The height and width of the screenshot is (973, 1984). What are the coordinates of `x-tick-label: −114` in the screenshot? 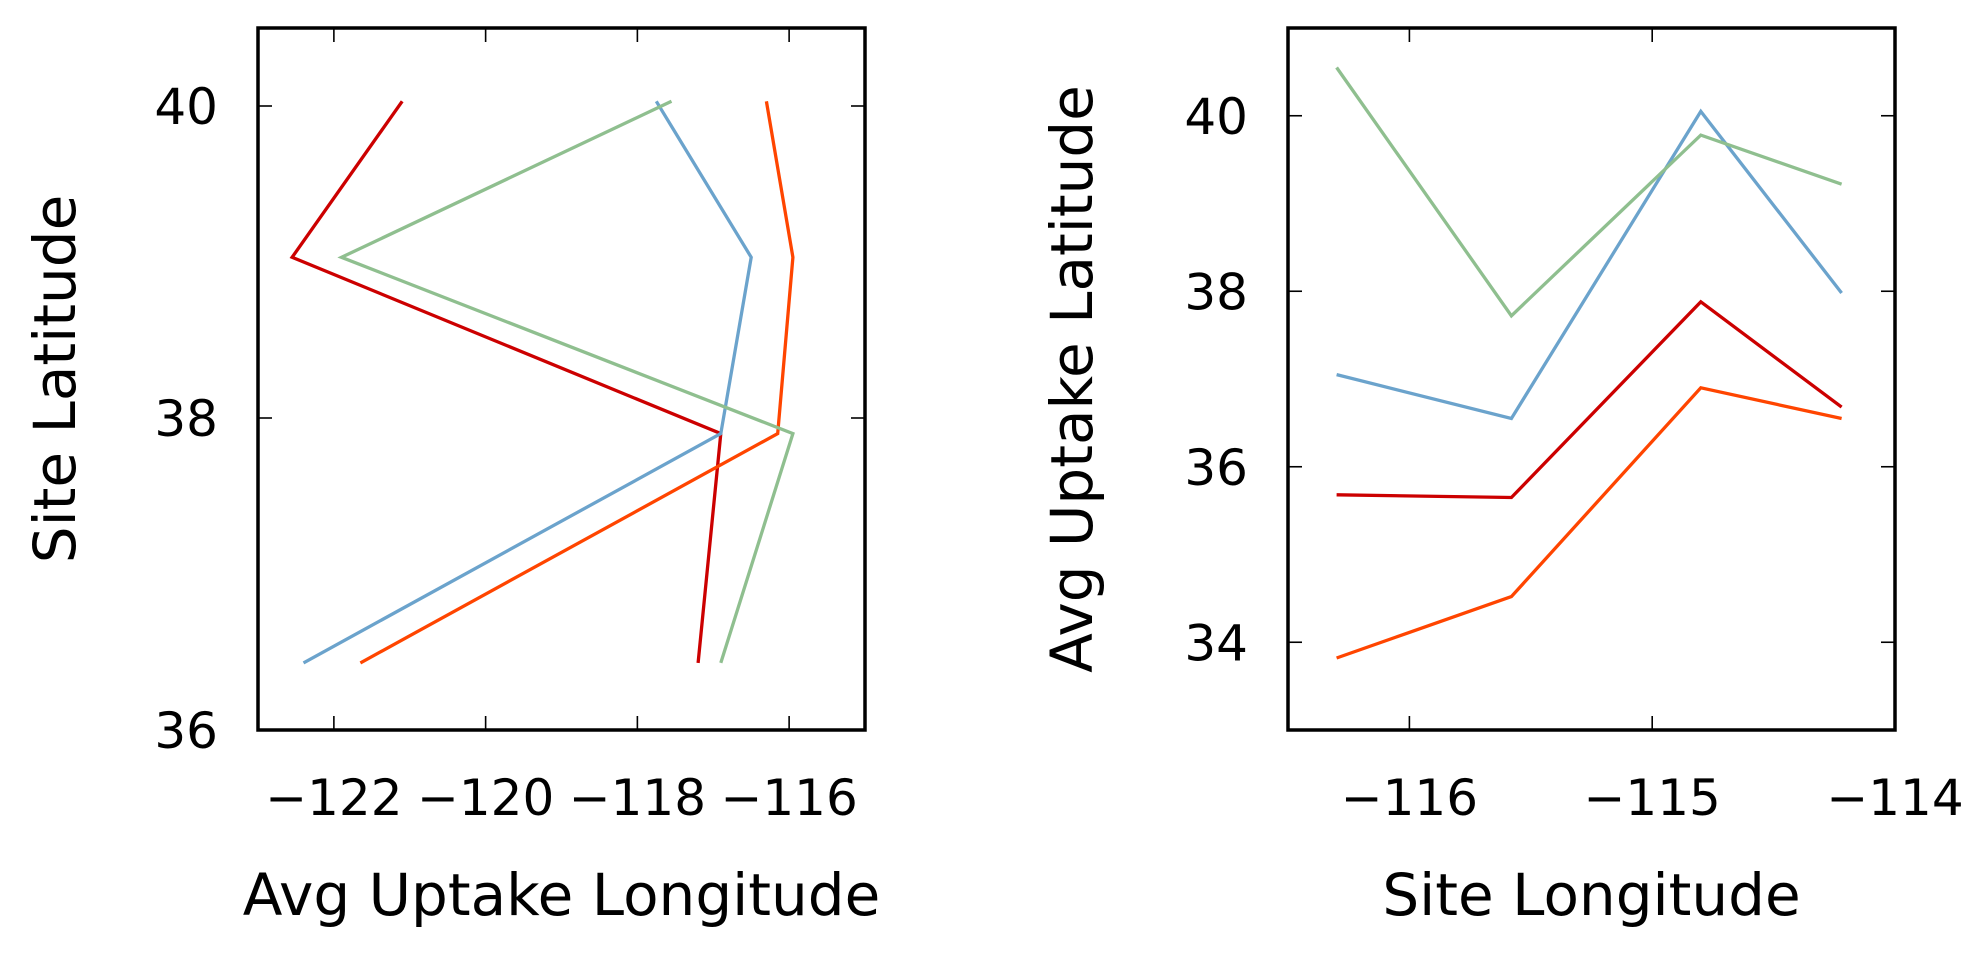 It's located at (1894, 798).